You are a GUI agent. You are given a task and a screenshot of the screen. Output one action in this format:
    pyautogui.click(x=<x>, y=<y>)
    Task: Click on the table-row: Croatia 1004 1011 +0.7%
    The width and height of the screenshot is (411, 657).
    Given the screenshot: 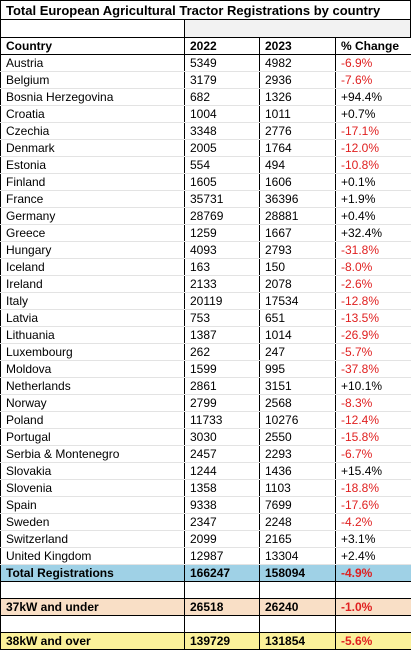 What is the action you would take?
    pyautogui.click(x=205, y=114)
    